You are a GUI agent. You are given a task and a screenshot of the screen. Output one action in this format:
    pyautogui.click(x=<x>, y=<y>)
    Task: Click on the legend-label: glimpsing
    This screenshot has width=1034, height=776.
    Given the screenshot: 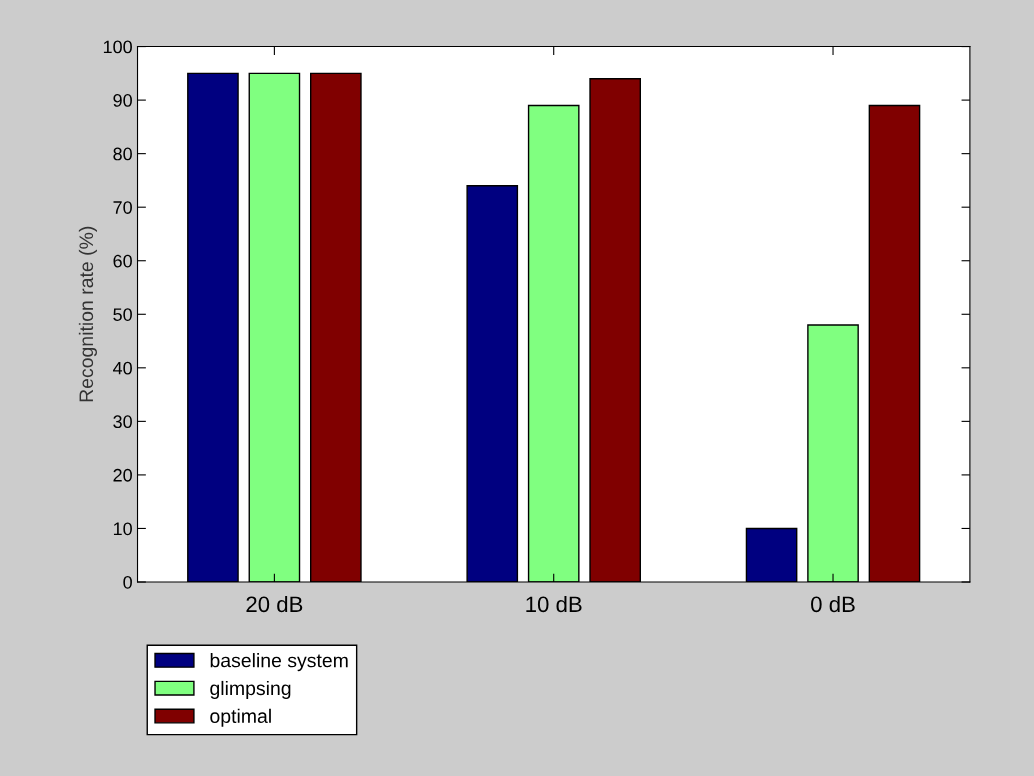 What is the action you would take?
    pyautogui.click(x=250, y=690)
    